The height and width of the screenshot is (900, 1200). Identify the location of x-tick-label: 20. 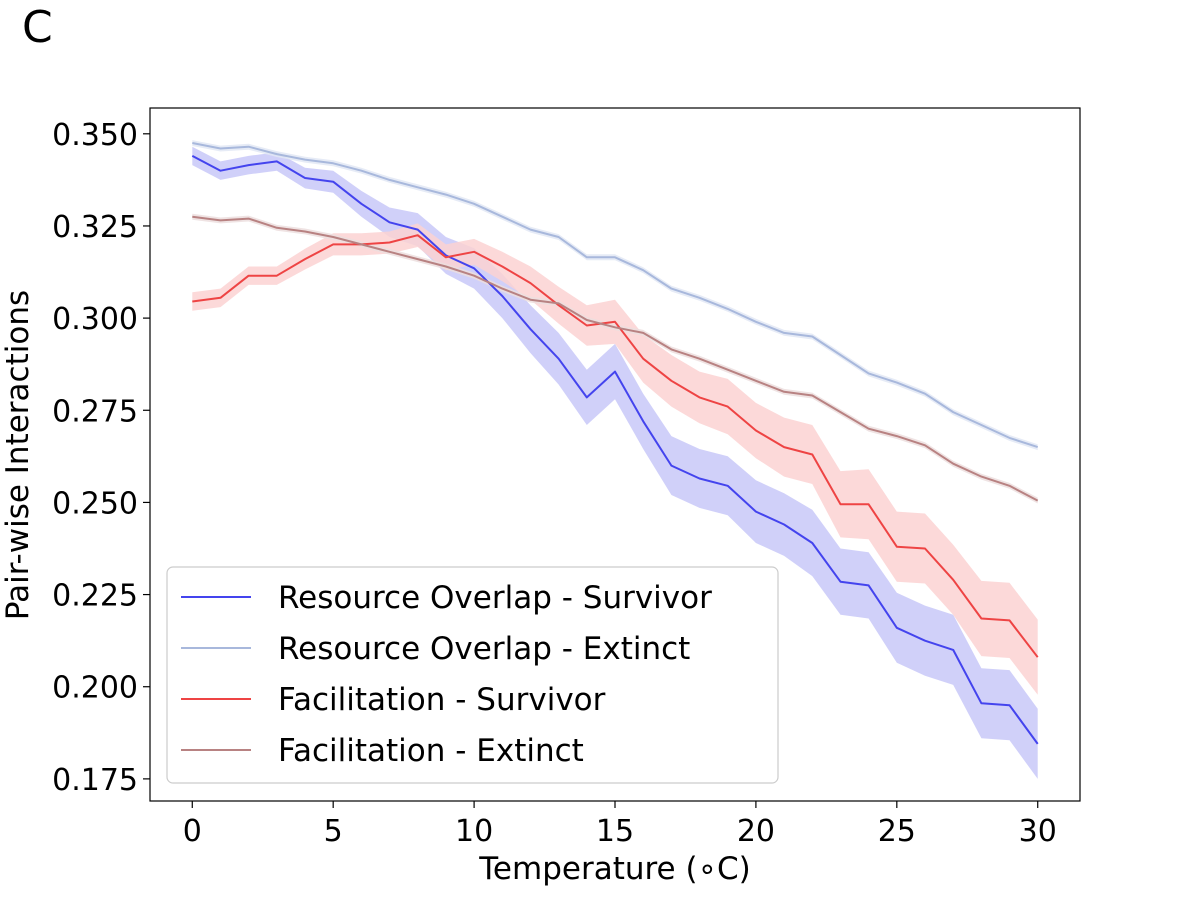
(756, 831).